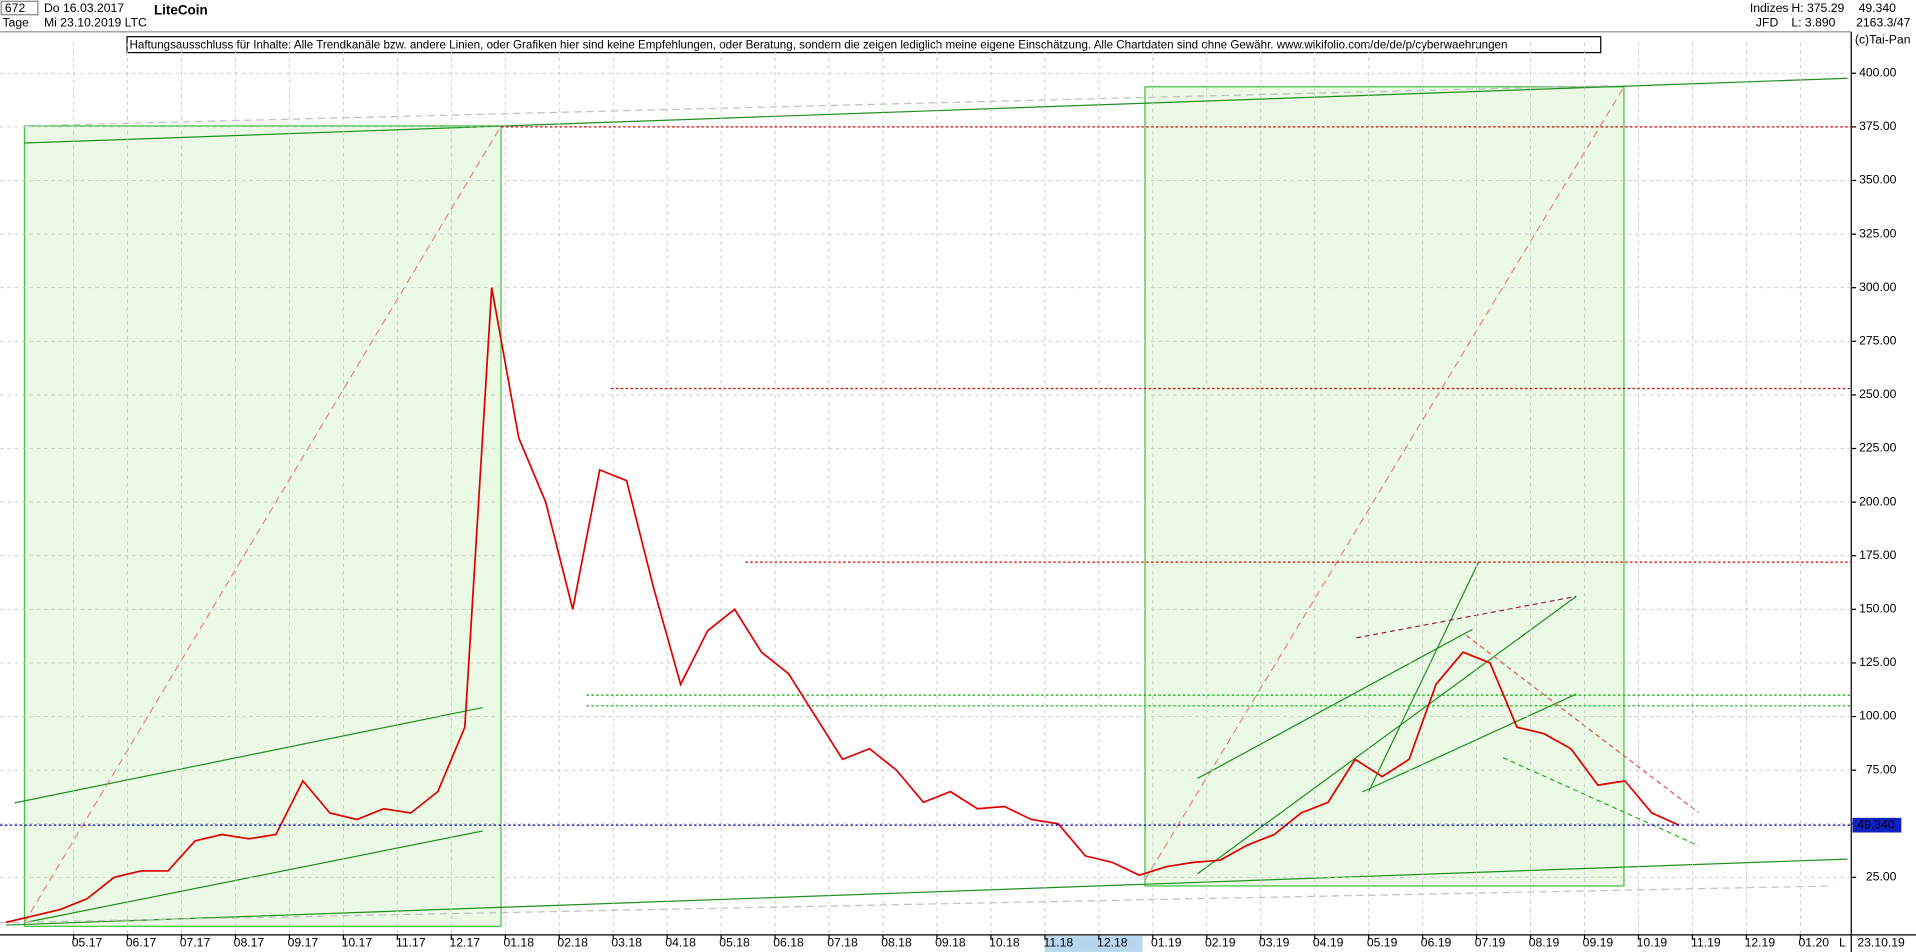 This screenshot has width=1916, height=952. I want to click on last-value-label: 49.340, so click(1876, 824).